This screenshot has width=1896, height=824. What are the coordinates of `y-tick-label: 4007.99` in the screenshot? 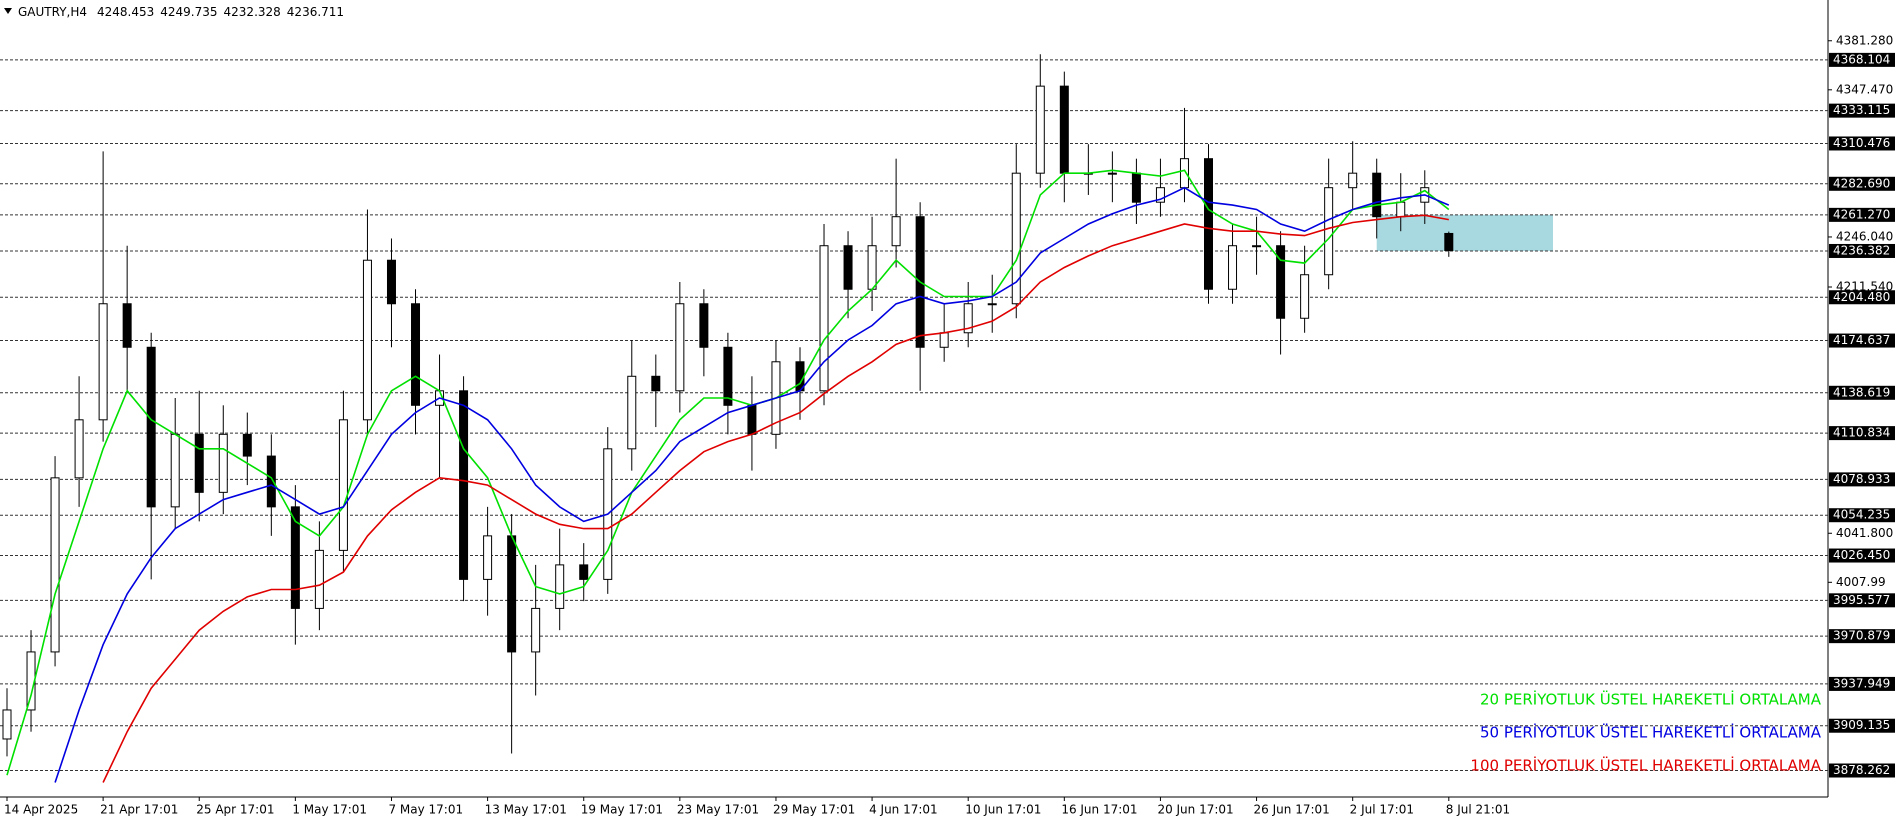 It's located at (1861, 582).